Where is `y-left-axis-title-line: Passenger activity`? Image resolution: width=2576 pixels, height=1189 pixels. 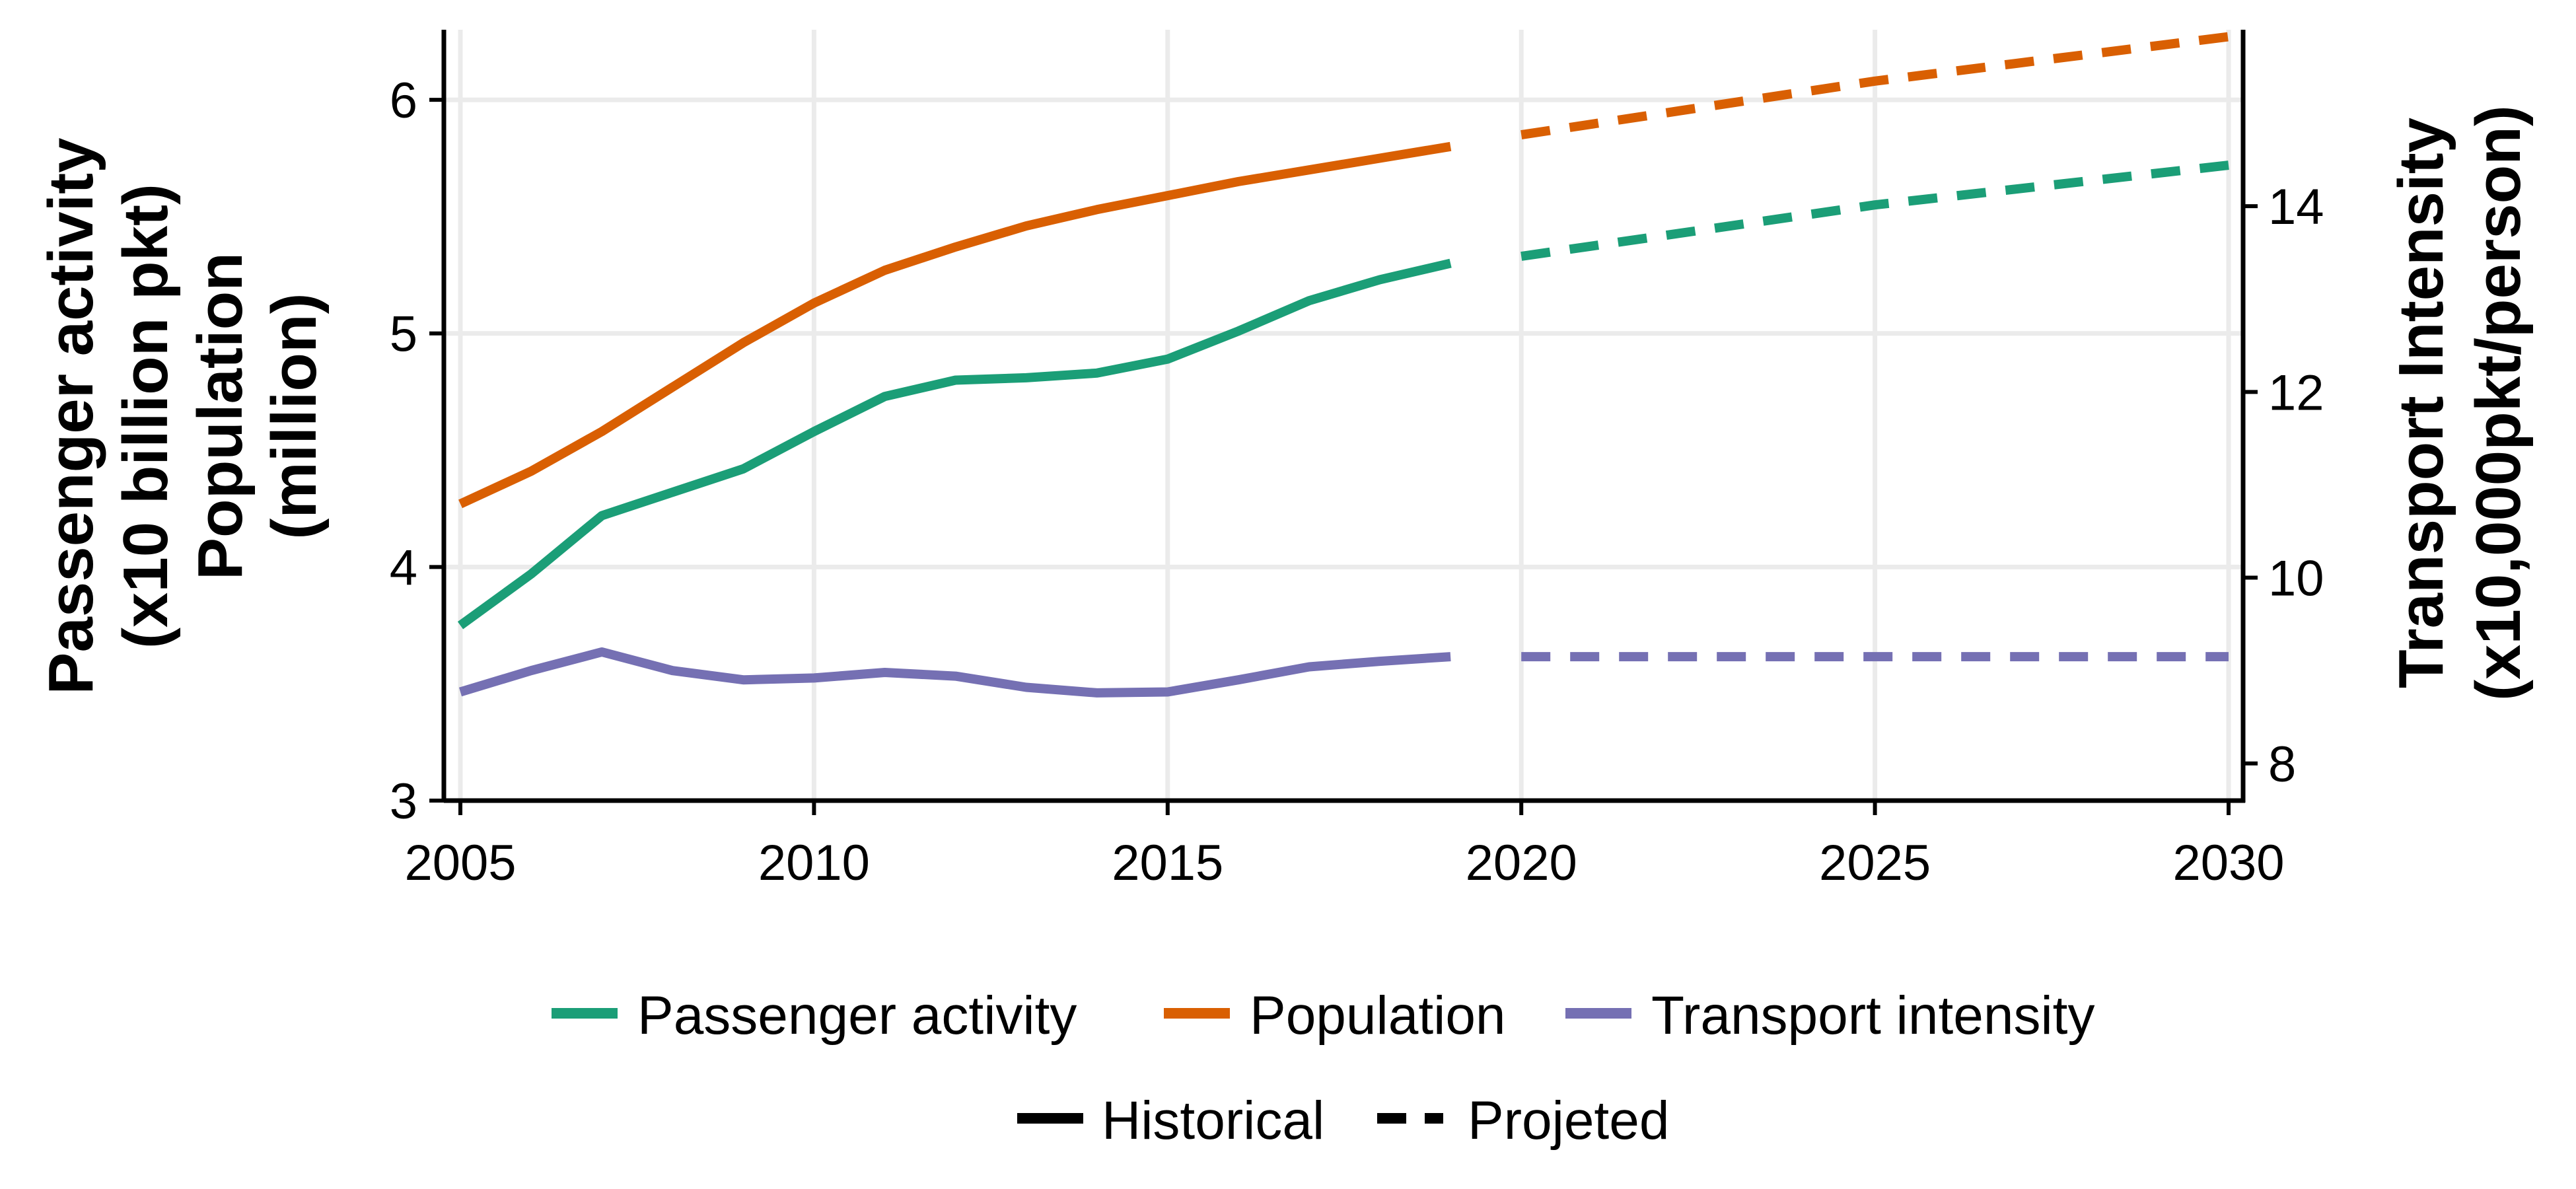 y-left-axis-title-line: Passenger activity is located at coordinates (71, 415).